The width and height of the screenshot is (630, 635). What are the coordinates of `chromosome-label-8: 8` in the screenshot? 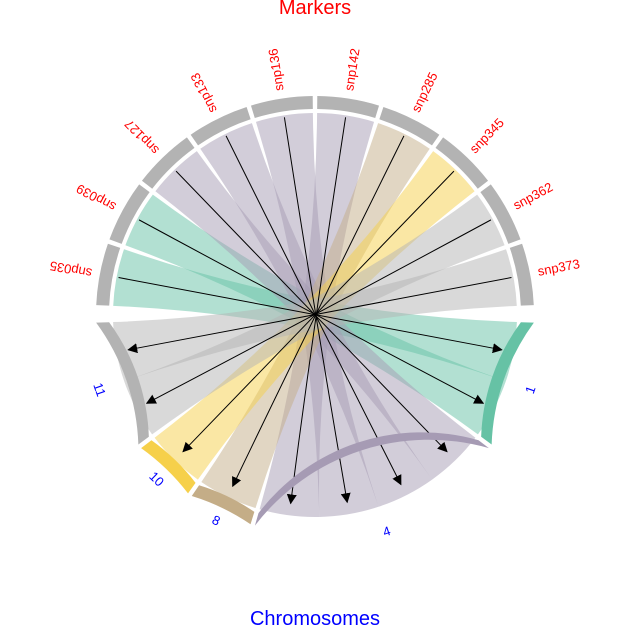 It's located at (216, 520).